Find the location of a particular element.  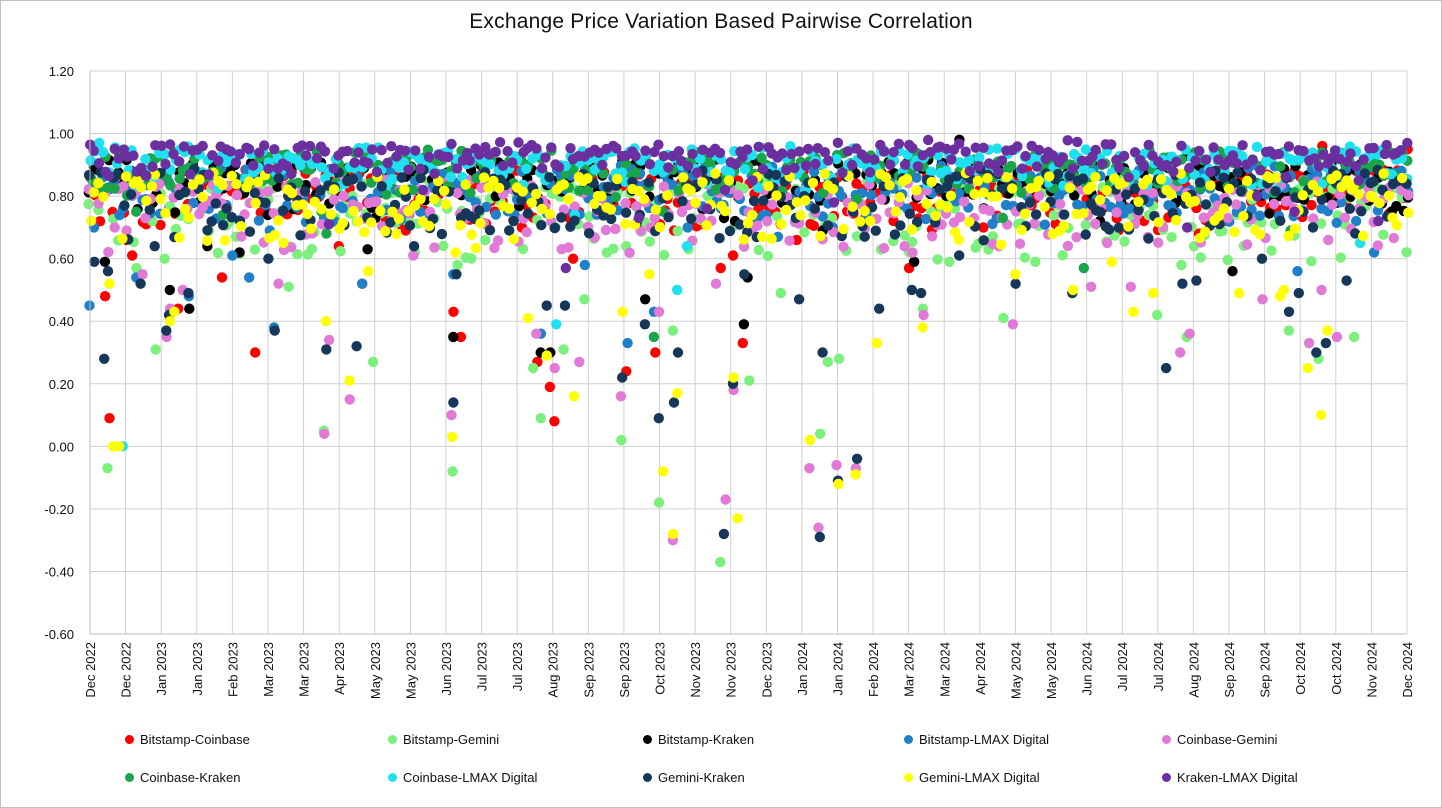

y-tick-label: 0.80 is located at coordinates (61, 196).